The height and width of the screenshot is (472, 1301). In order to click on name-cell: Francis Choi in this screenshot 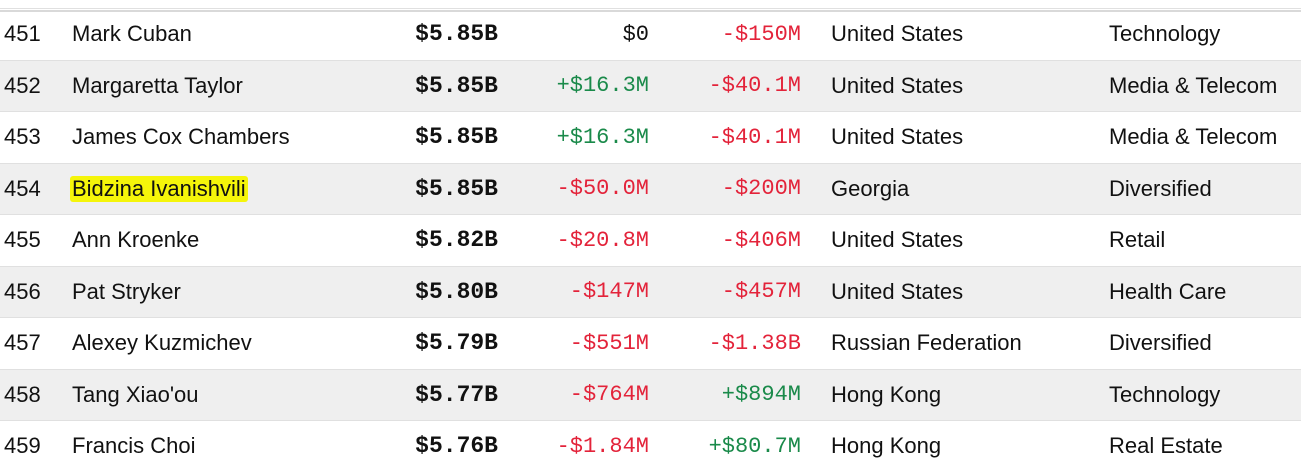, I will do `click(133, 446)`.